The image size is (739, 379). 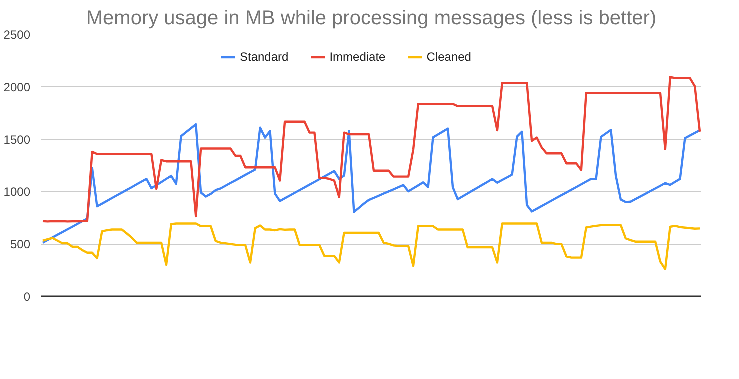 What do you see at coordinates (371, 19) in the screenshot?
I see `chart-title: Memory usage in MB while processing messages (less is better)` at bounding box center [371, 19].